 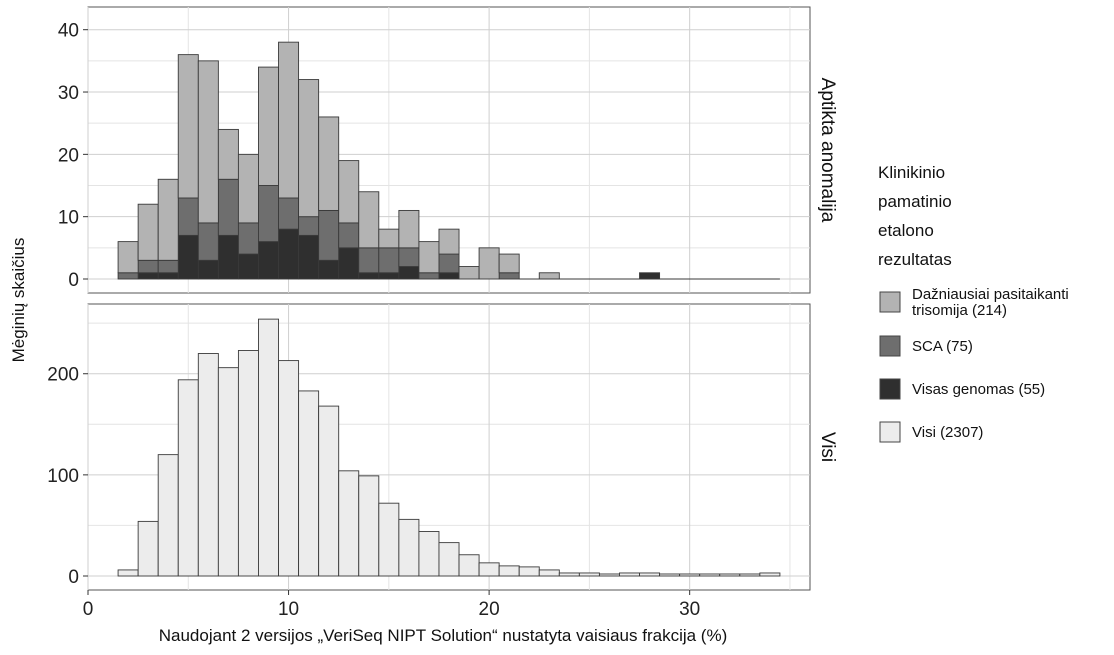 What do you see at coordinates (489, 609) in the screenshot?
I see `x-tick-label: 20` at bounding box center [489, 609].